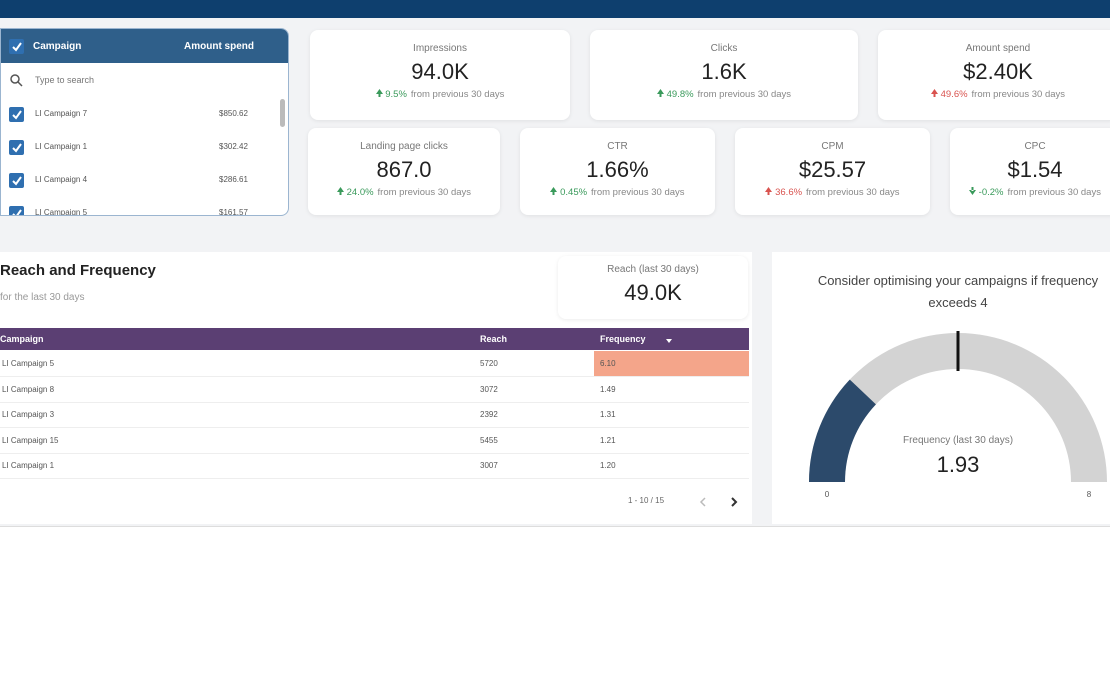  What do you see at coordinates (61, 179) in the screenshot?
I see `filter-item-label: LI Campaign 4` at bounding box center [61, 179].